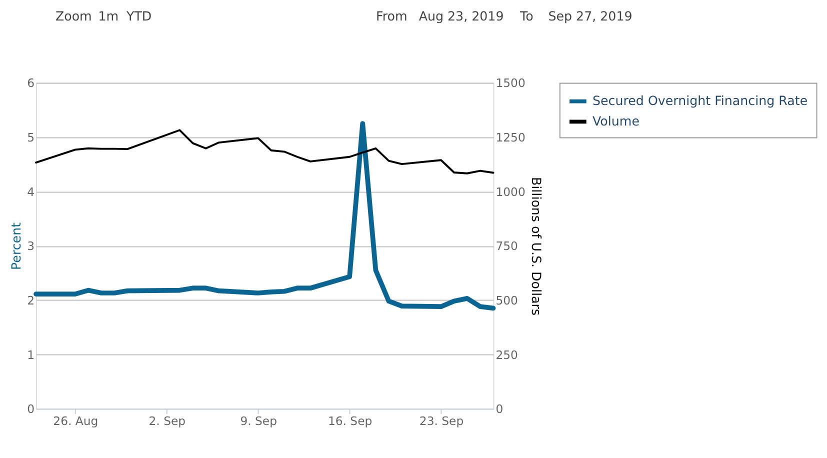 This screenshot has height=458, width=827. I want to click on y2-tick-label: 0, so click(500, 409).